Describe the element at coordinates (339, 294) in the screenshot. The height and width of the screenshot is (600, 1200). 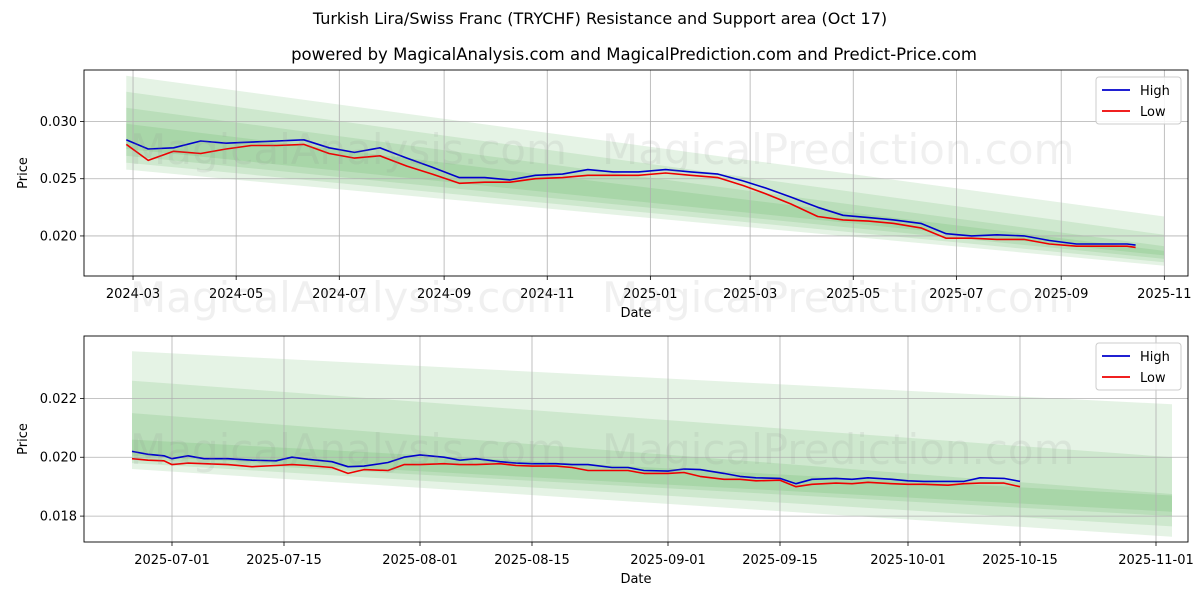
I see `top-x-tick-label: 2024-07` at that location.